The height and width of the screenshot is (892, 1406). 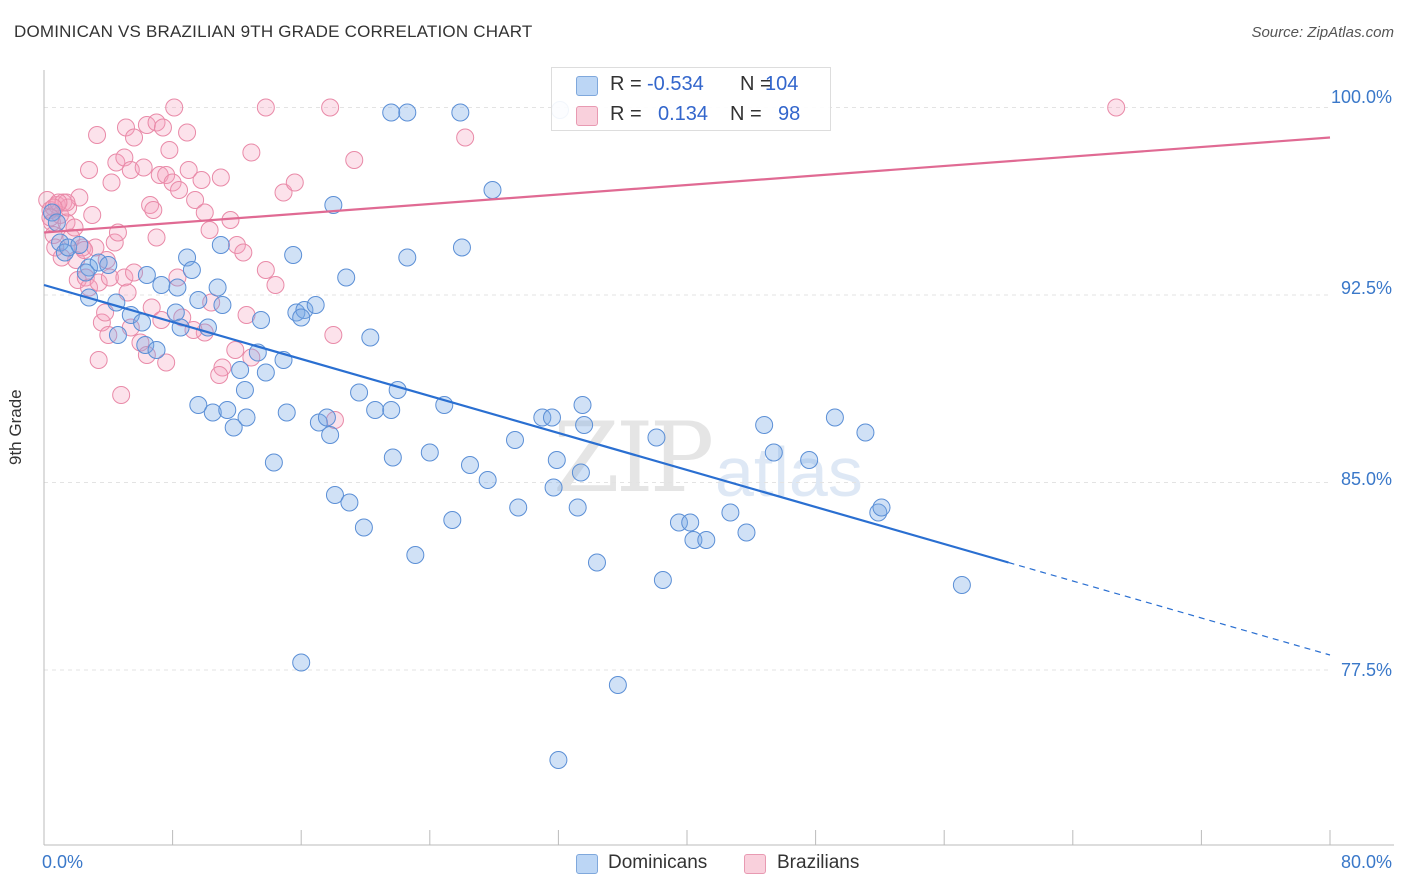 What do you see at coordinates (587, 86) in the screenshot?
I see `legend-swatch-blue` at bounding box center [587, 86].